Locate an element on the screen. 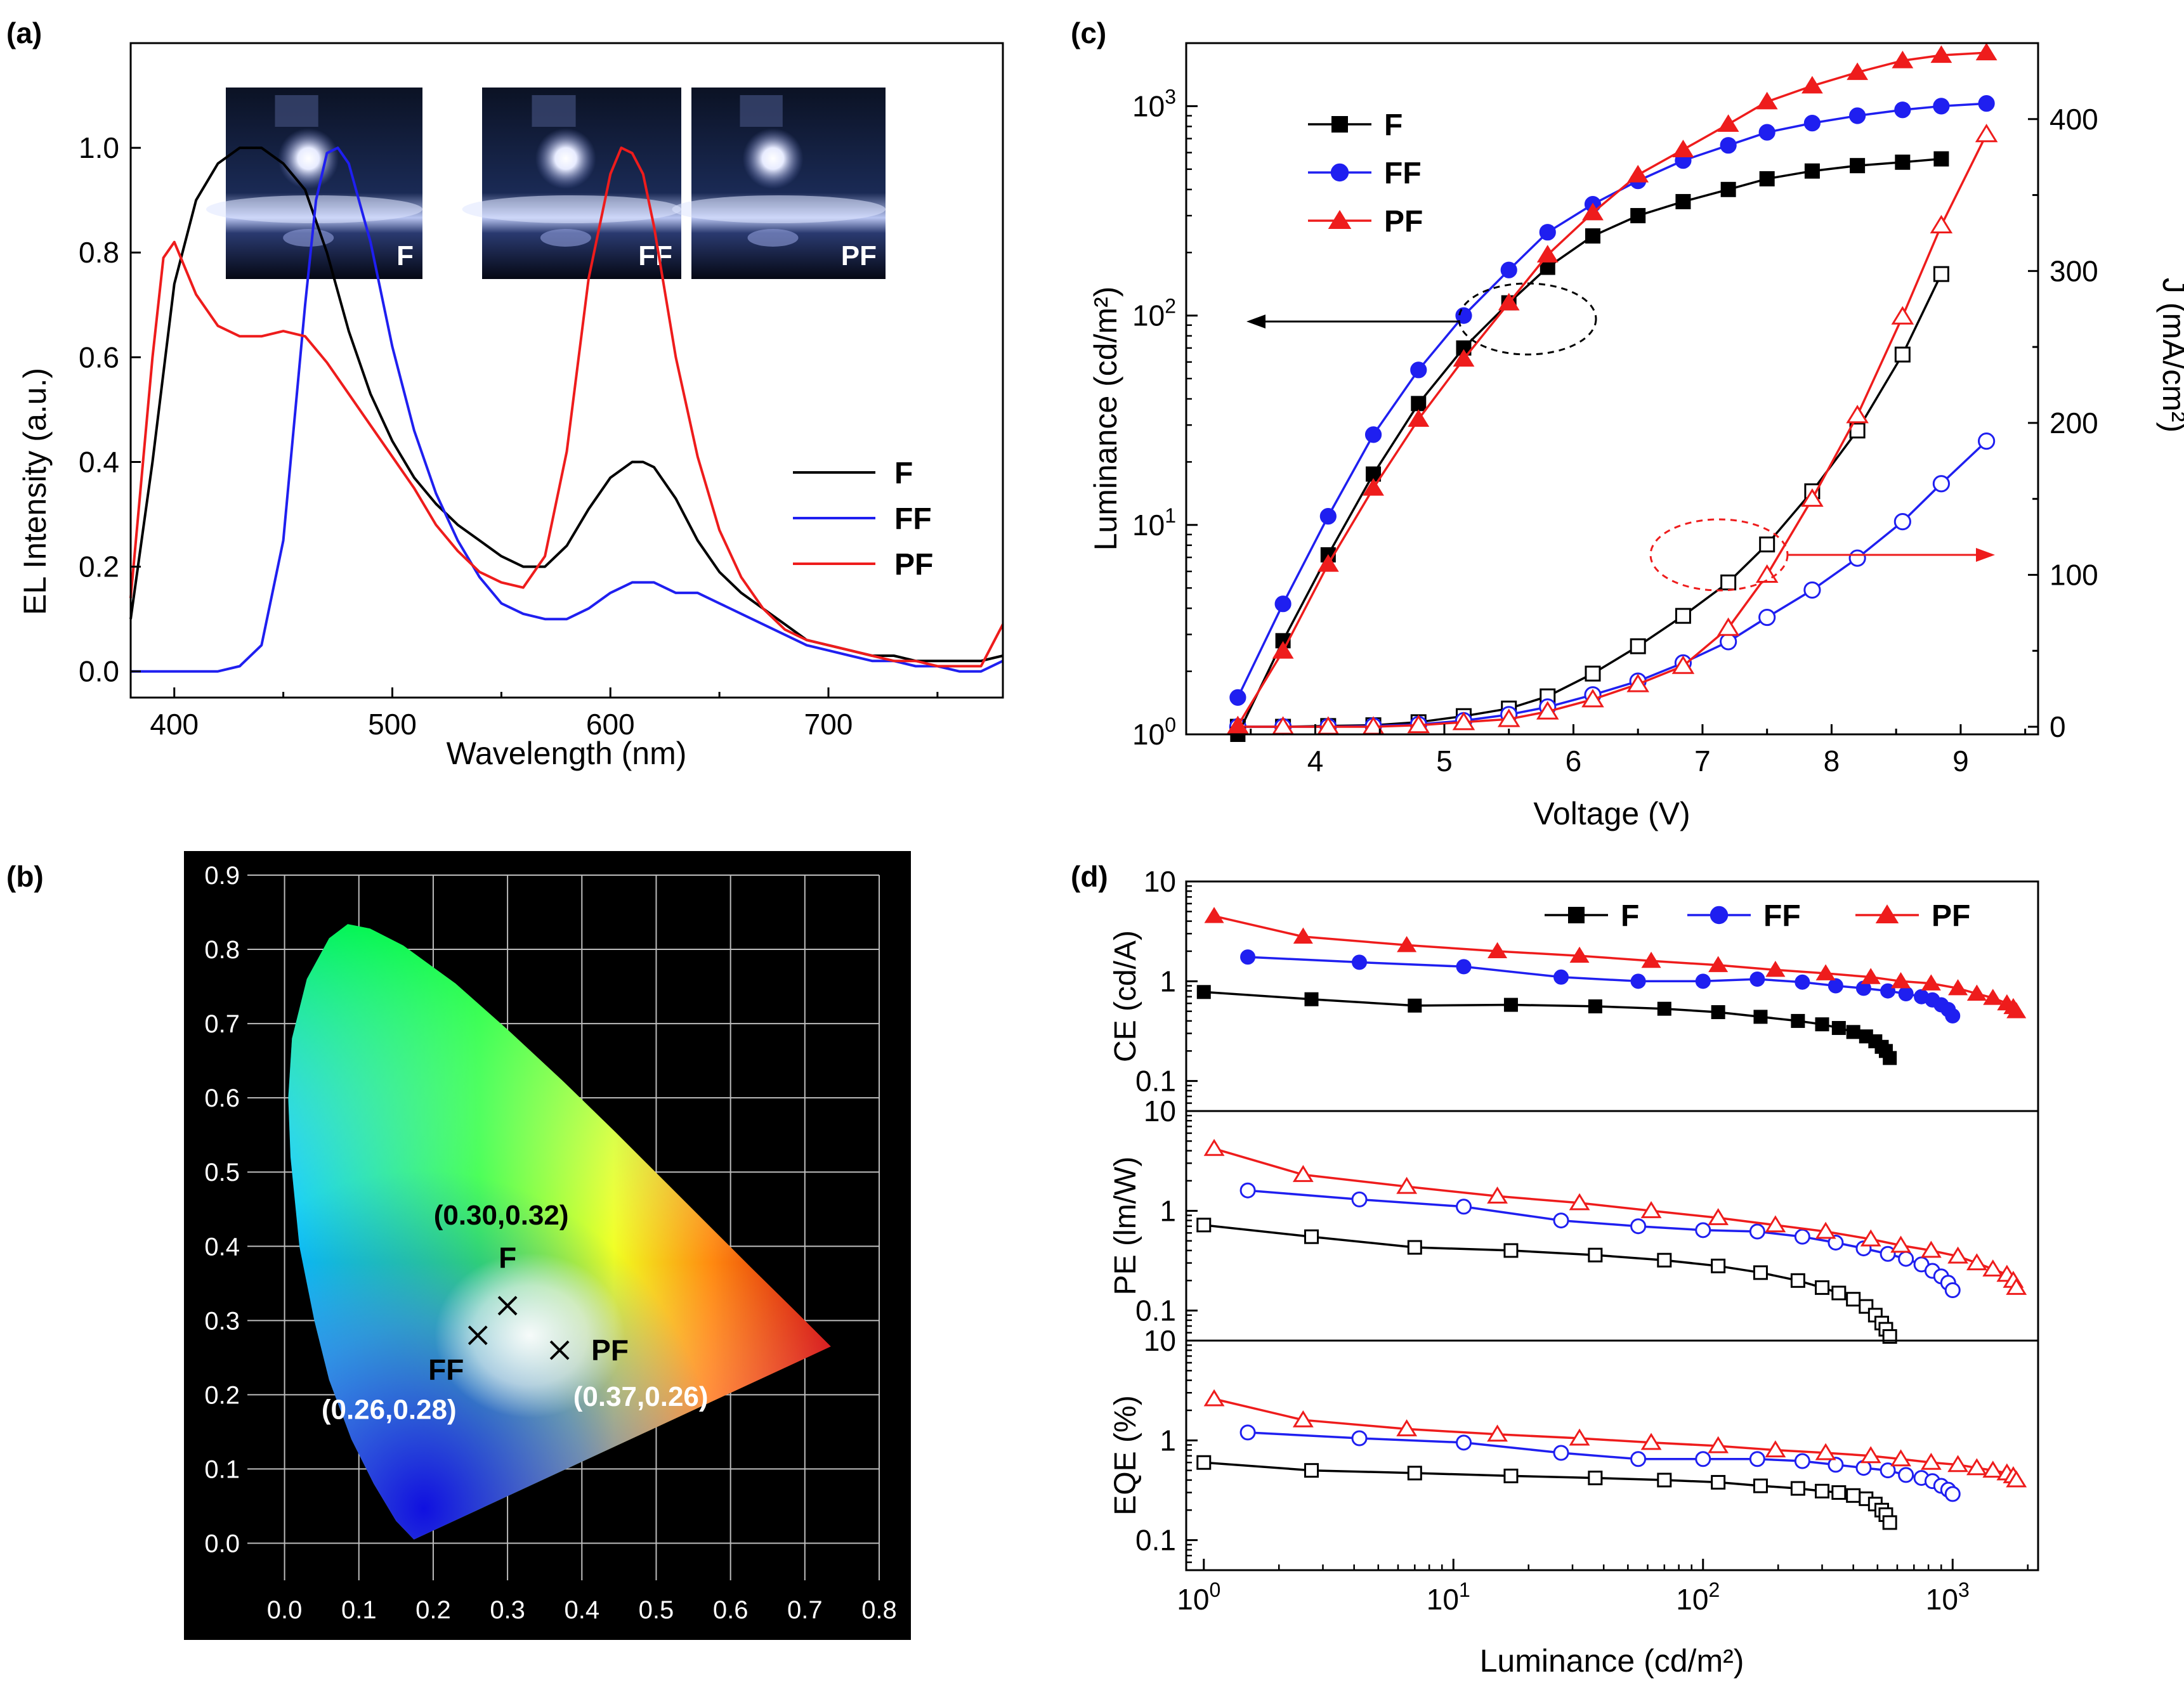 This screenshot has height=1697, width=2184. y-tick-label: 10⁰ is located at coordinates (1154, 732).